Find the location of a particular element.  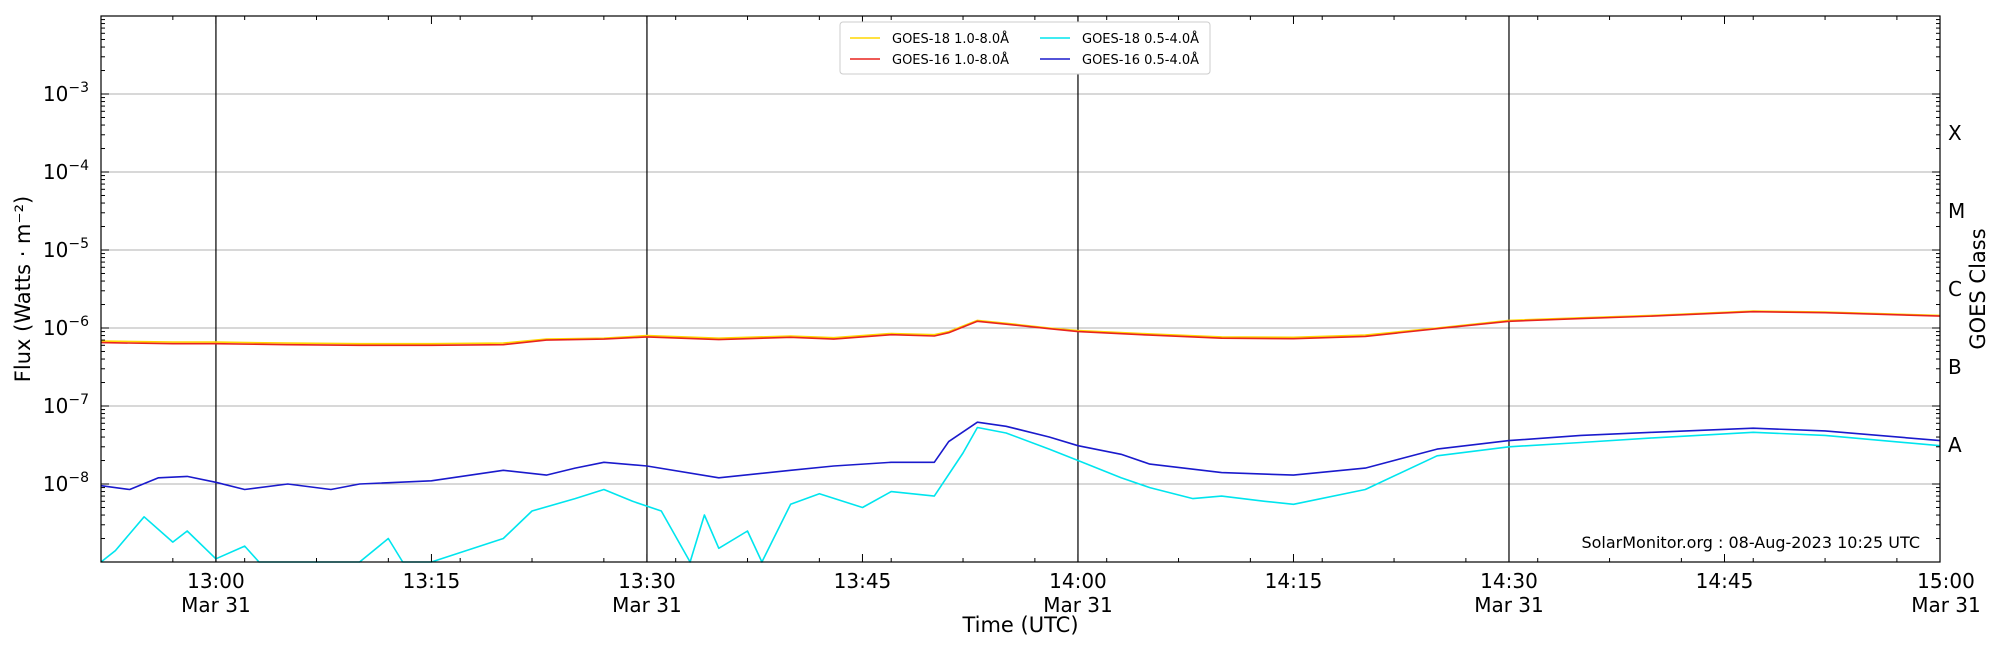

legend-entry-4: GOES-16 0.5-4.0Å is located at coordinates (1140, 60).